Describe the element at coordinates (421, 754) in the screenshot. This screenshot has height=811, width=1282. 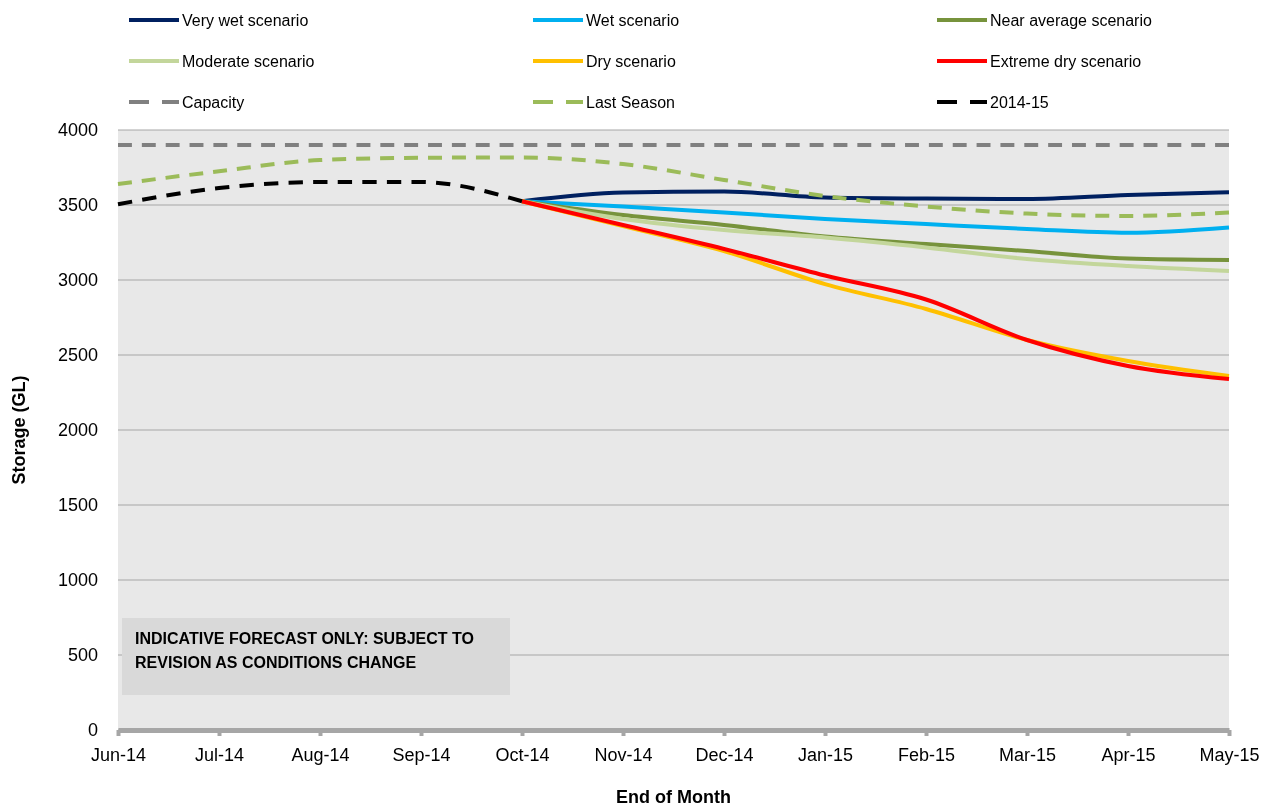
I see `x-tick-label: Sep-14` at that location.